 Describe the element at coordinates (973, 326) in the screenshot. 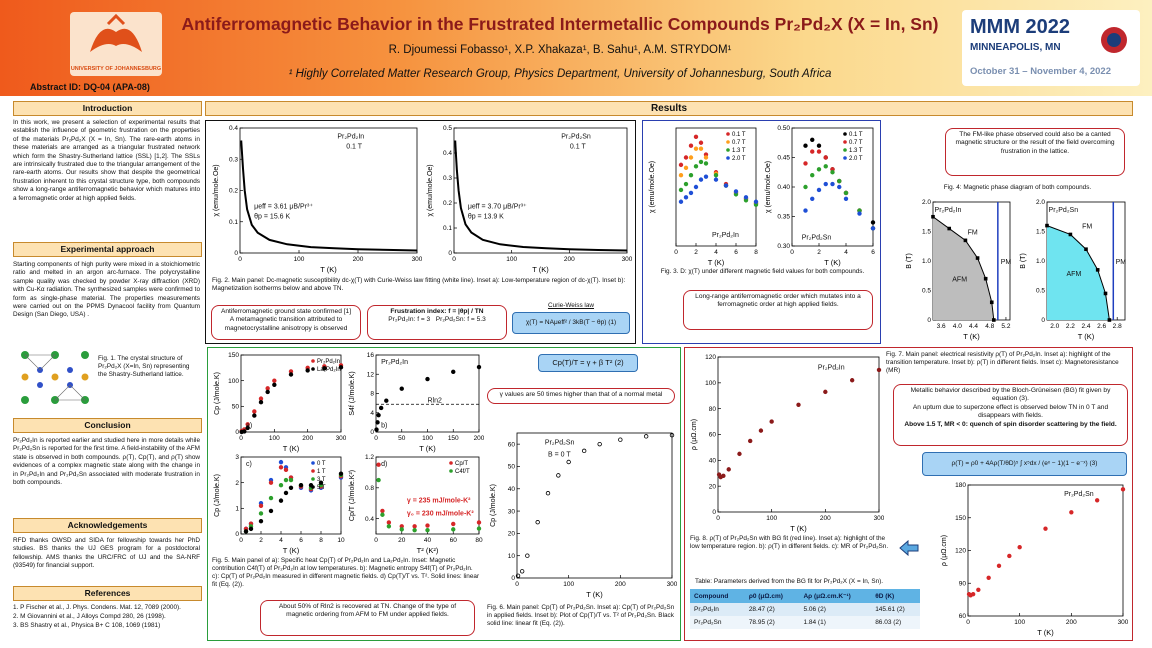

I see `x-tick-label: 4.4` at that location.